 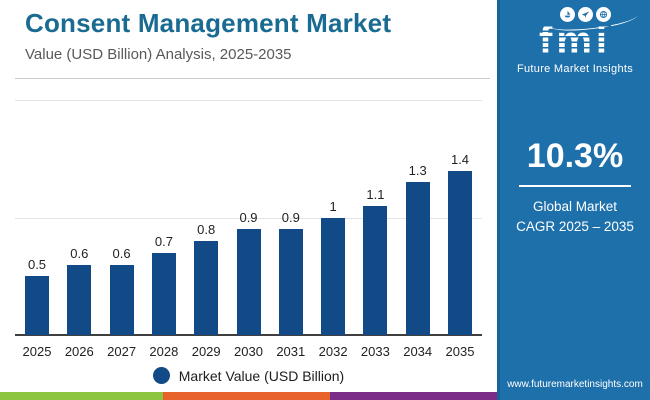 I want to click on stat-label-line1: Global Market, so click(x=575, y=206).